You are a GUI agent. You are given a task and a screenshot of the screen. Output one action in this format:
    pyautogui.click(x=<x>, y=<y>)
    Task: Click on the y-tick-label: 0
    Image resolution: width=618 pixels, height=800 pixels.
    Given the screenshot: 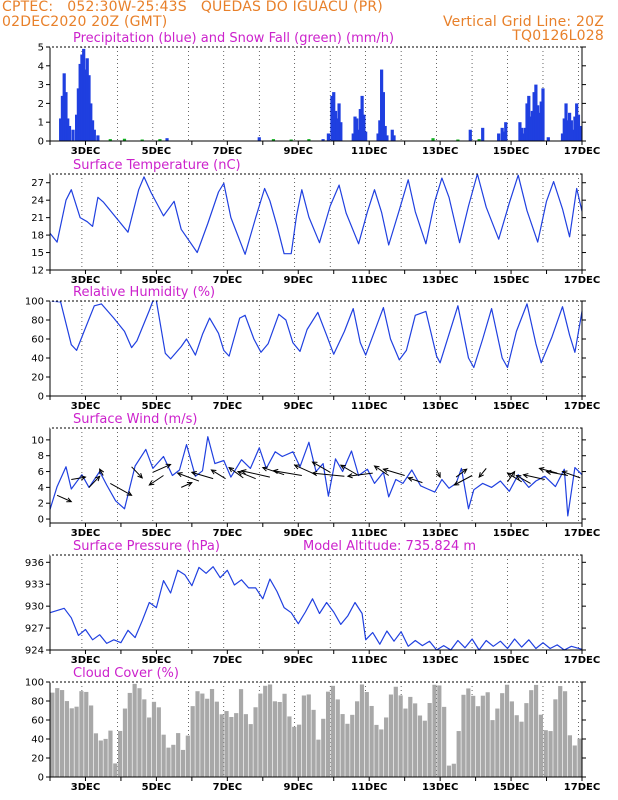 What is the action you would take?
    pyautogui.click(x=41, y=142)
    